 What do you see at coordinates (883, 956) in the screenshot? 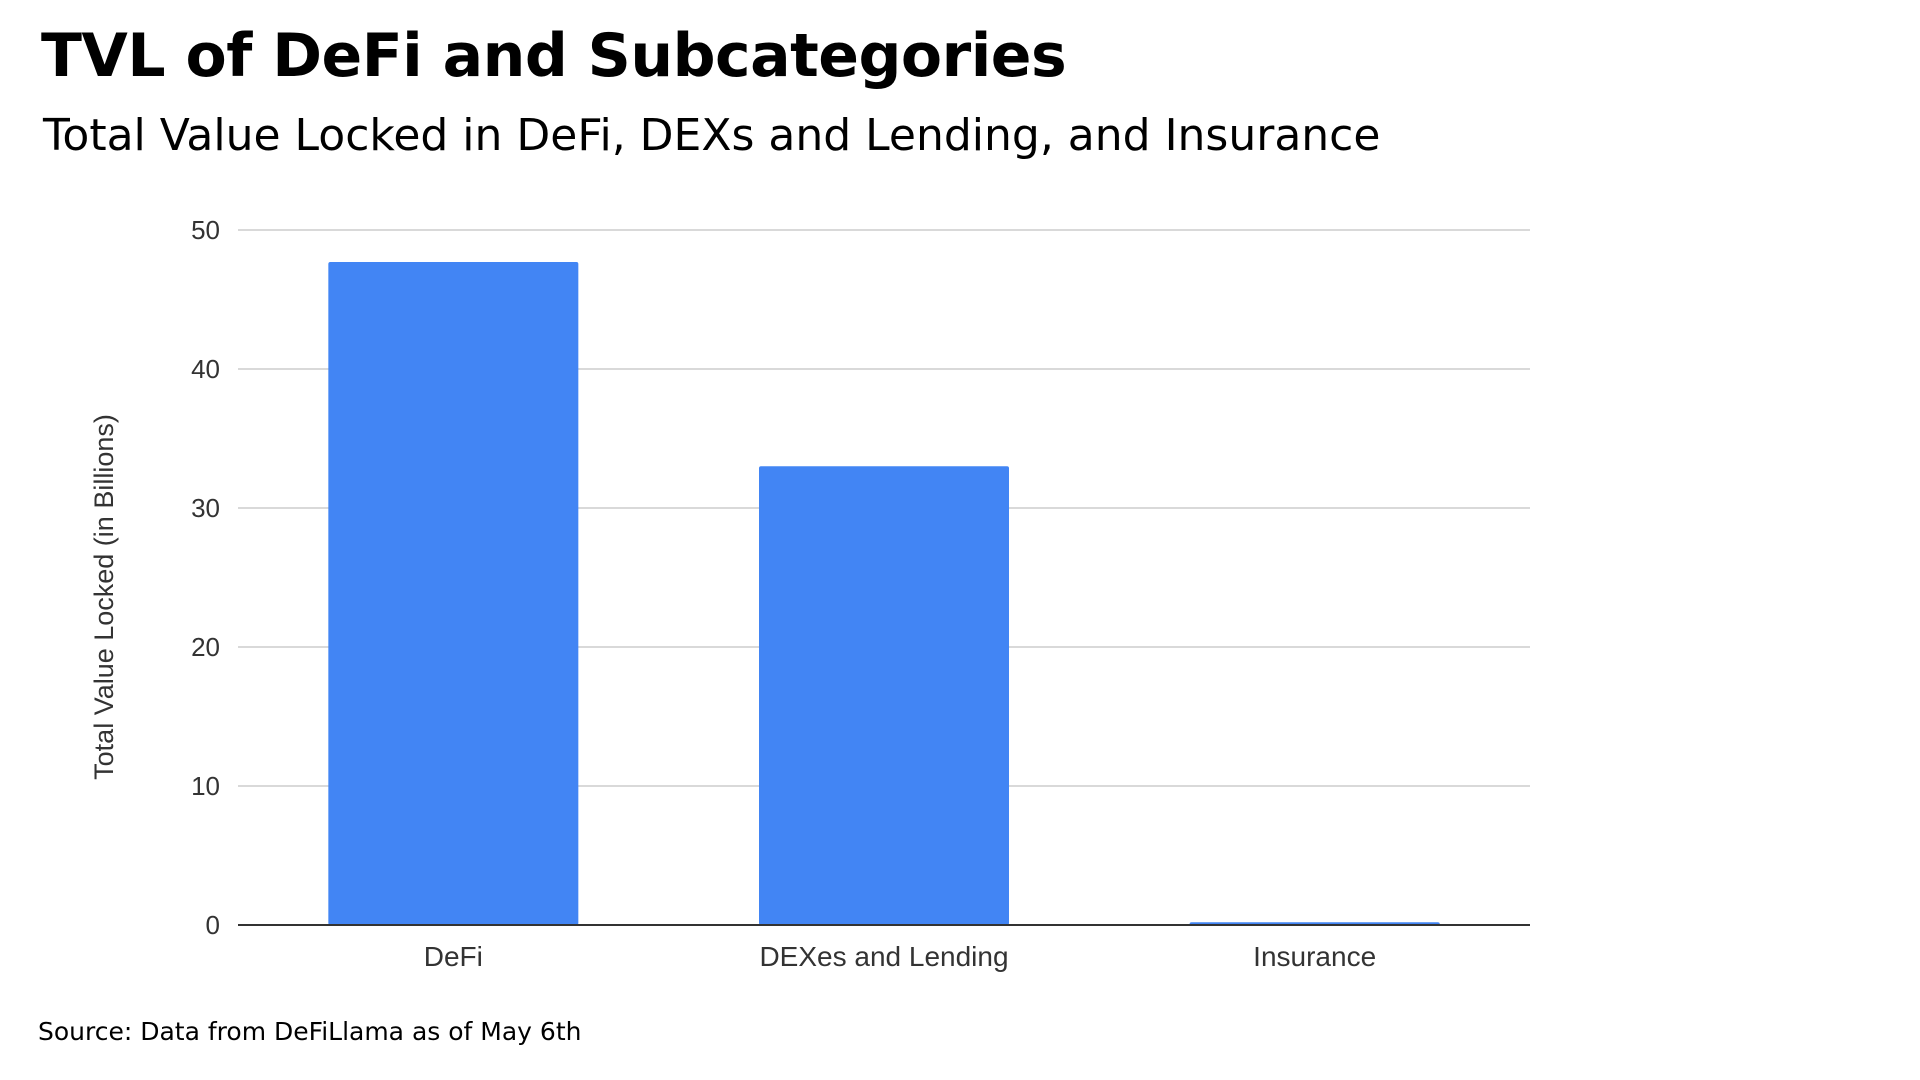
I see `x-category-label: DEXes and Lending` at bounding box center [883, 956].